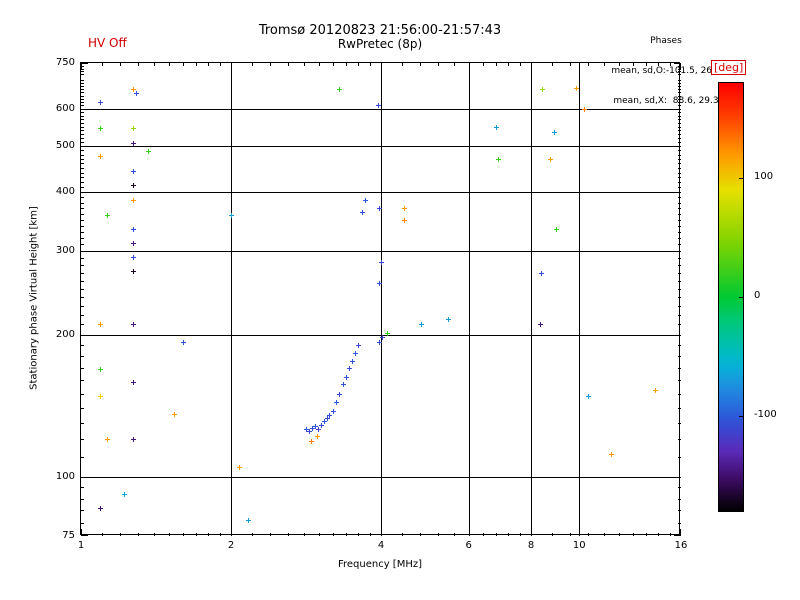 The width and height of the screenshot is (800, 600). I want to click on x-tick-label: 2, so click(231, 545).